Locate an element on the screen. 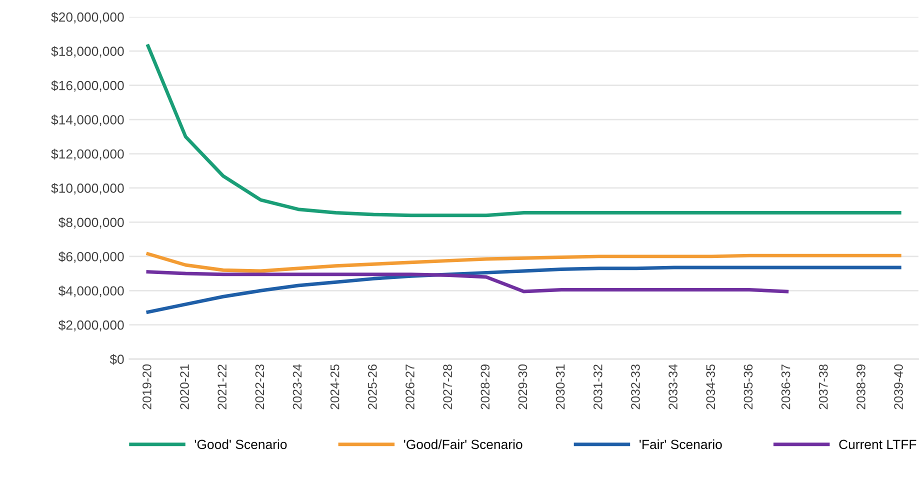  x-tick-label: 2032-33 is located at coordinates (635, 387).